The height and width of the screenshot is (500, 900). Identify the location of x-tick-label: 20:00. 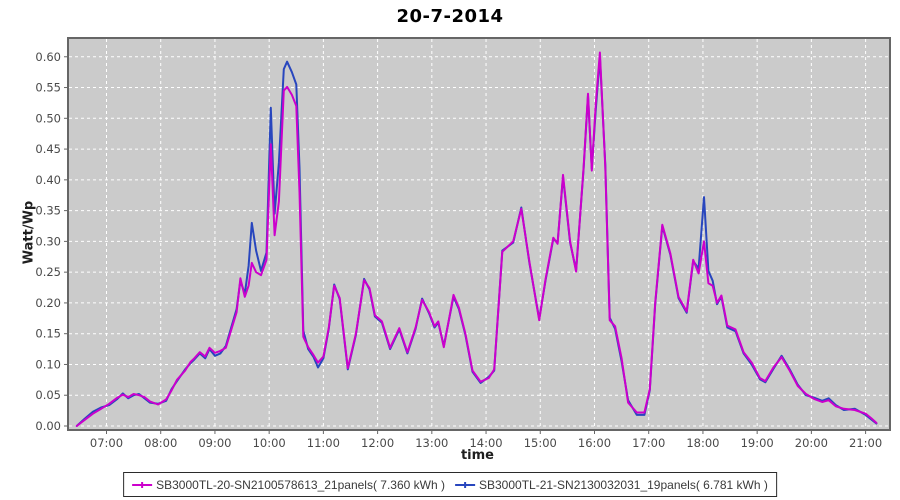
(811, 443).